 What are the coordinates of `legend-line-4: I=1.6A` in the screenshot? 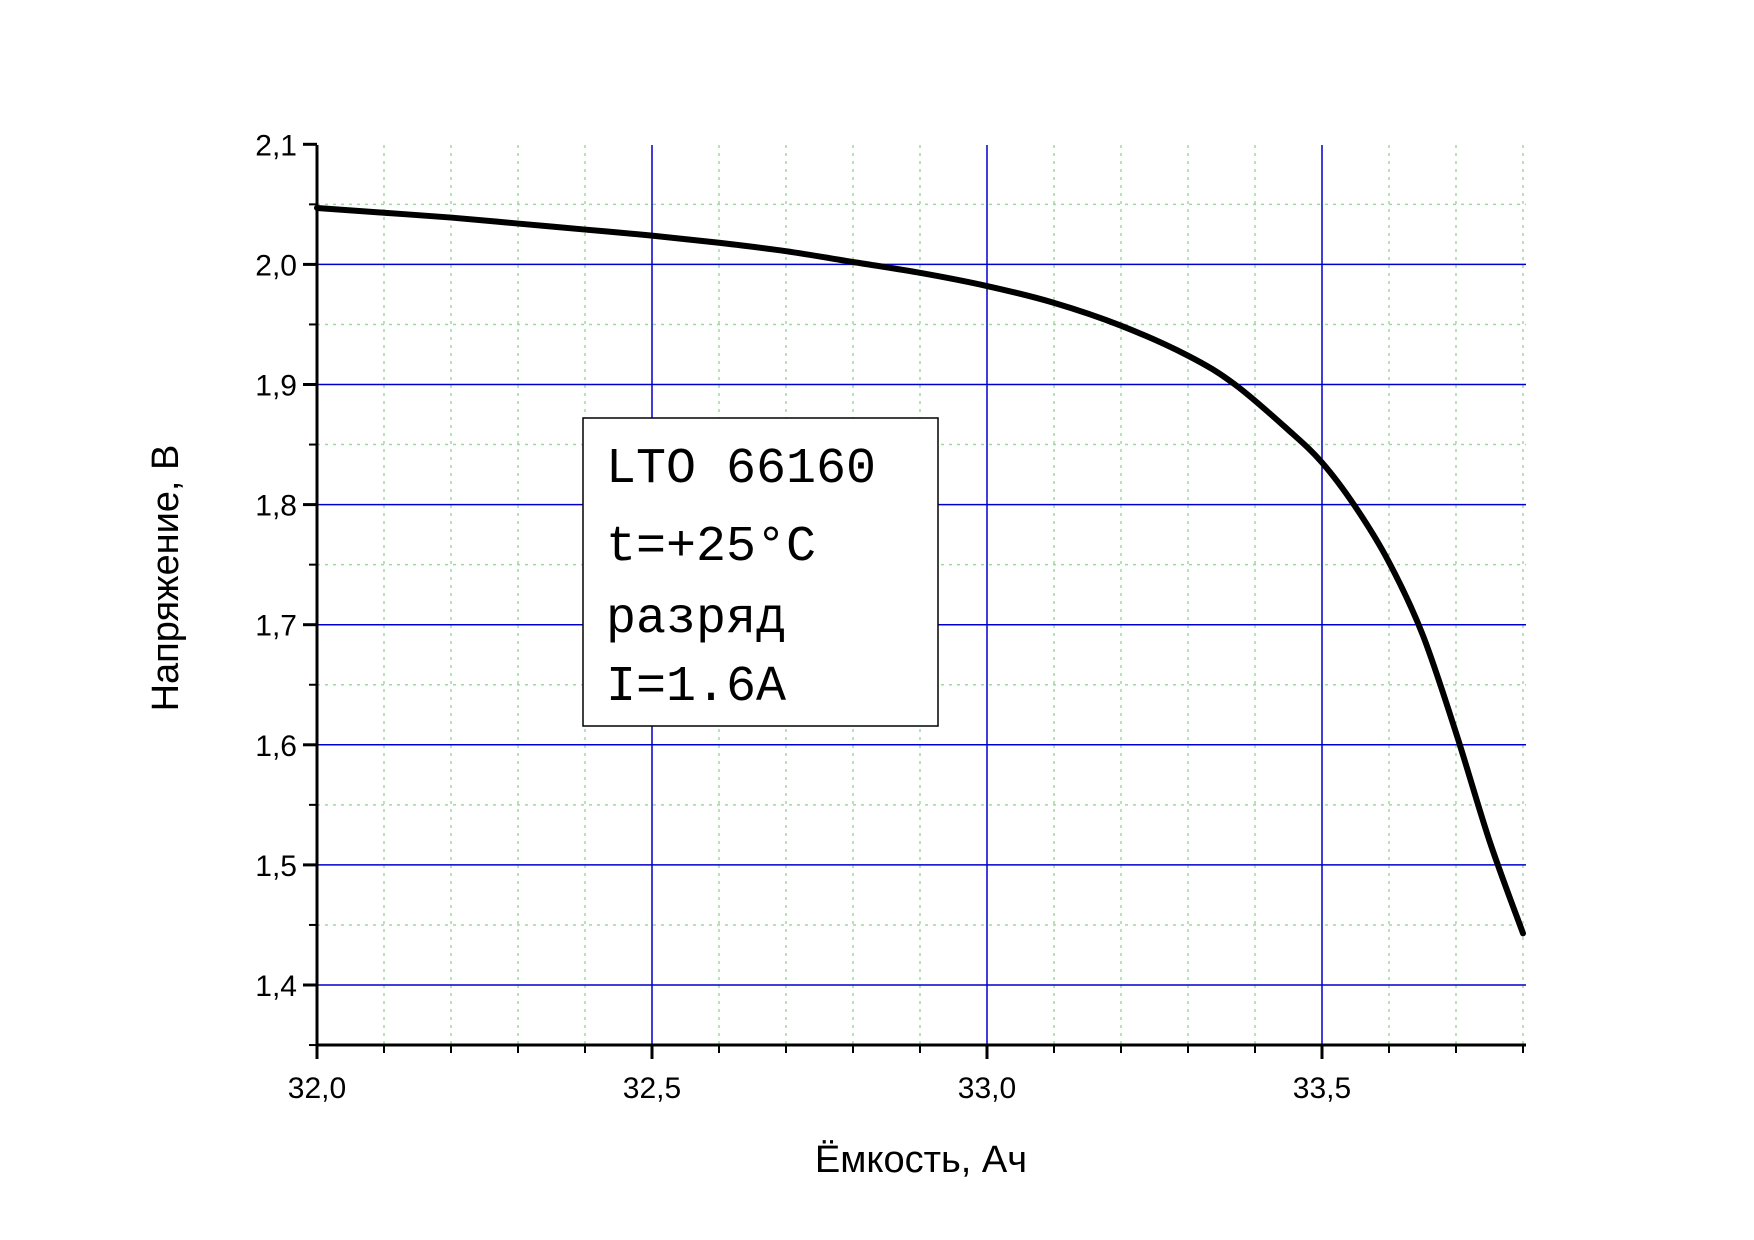 It's located at (696, 687).